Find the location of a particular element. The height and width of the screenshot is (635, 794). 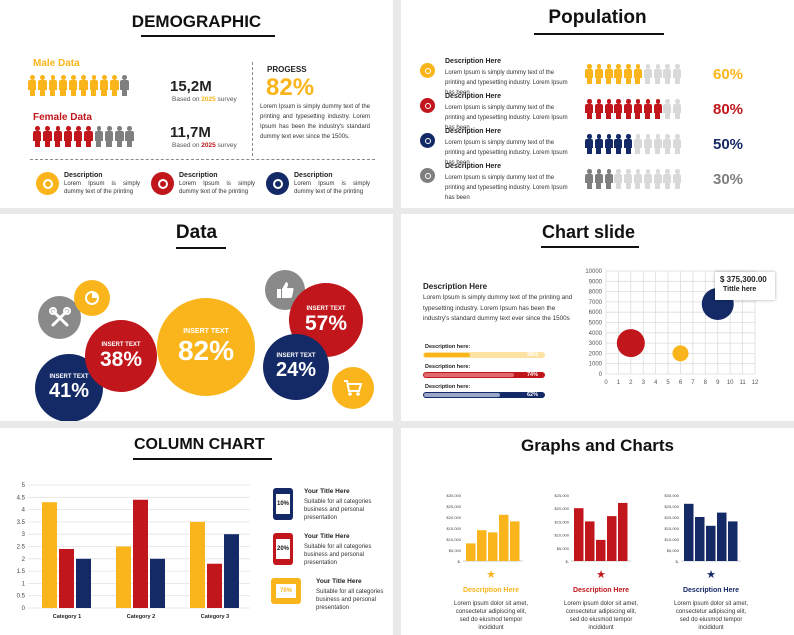

x-tick-label: 12 is located at coordinates (755, 383).